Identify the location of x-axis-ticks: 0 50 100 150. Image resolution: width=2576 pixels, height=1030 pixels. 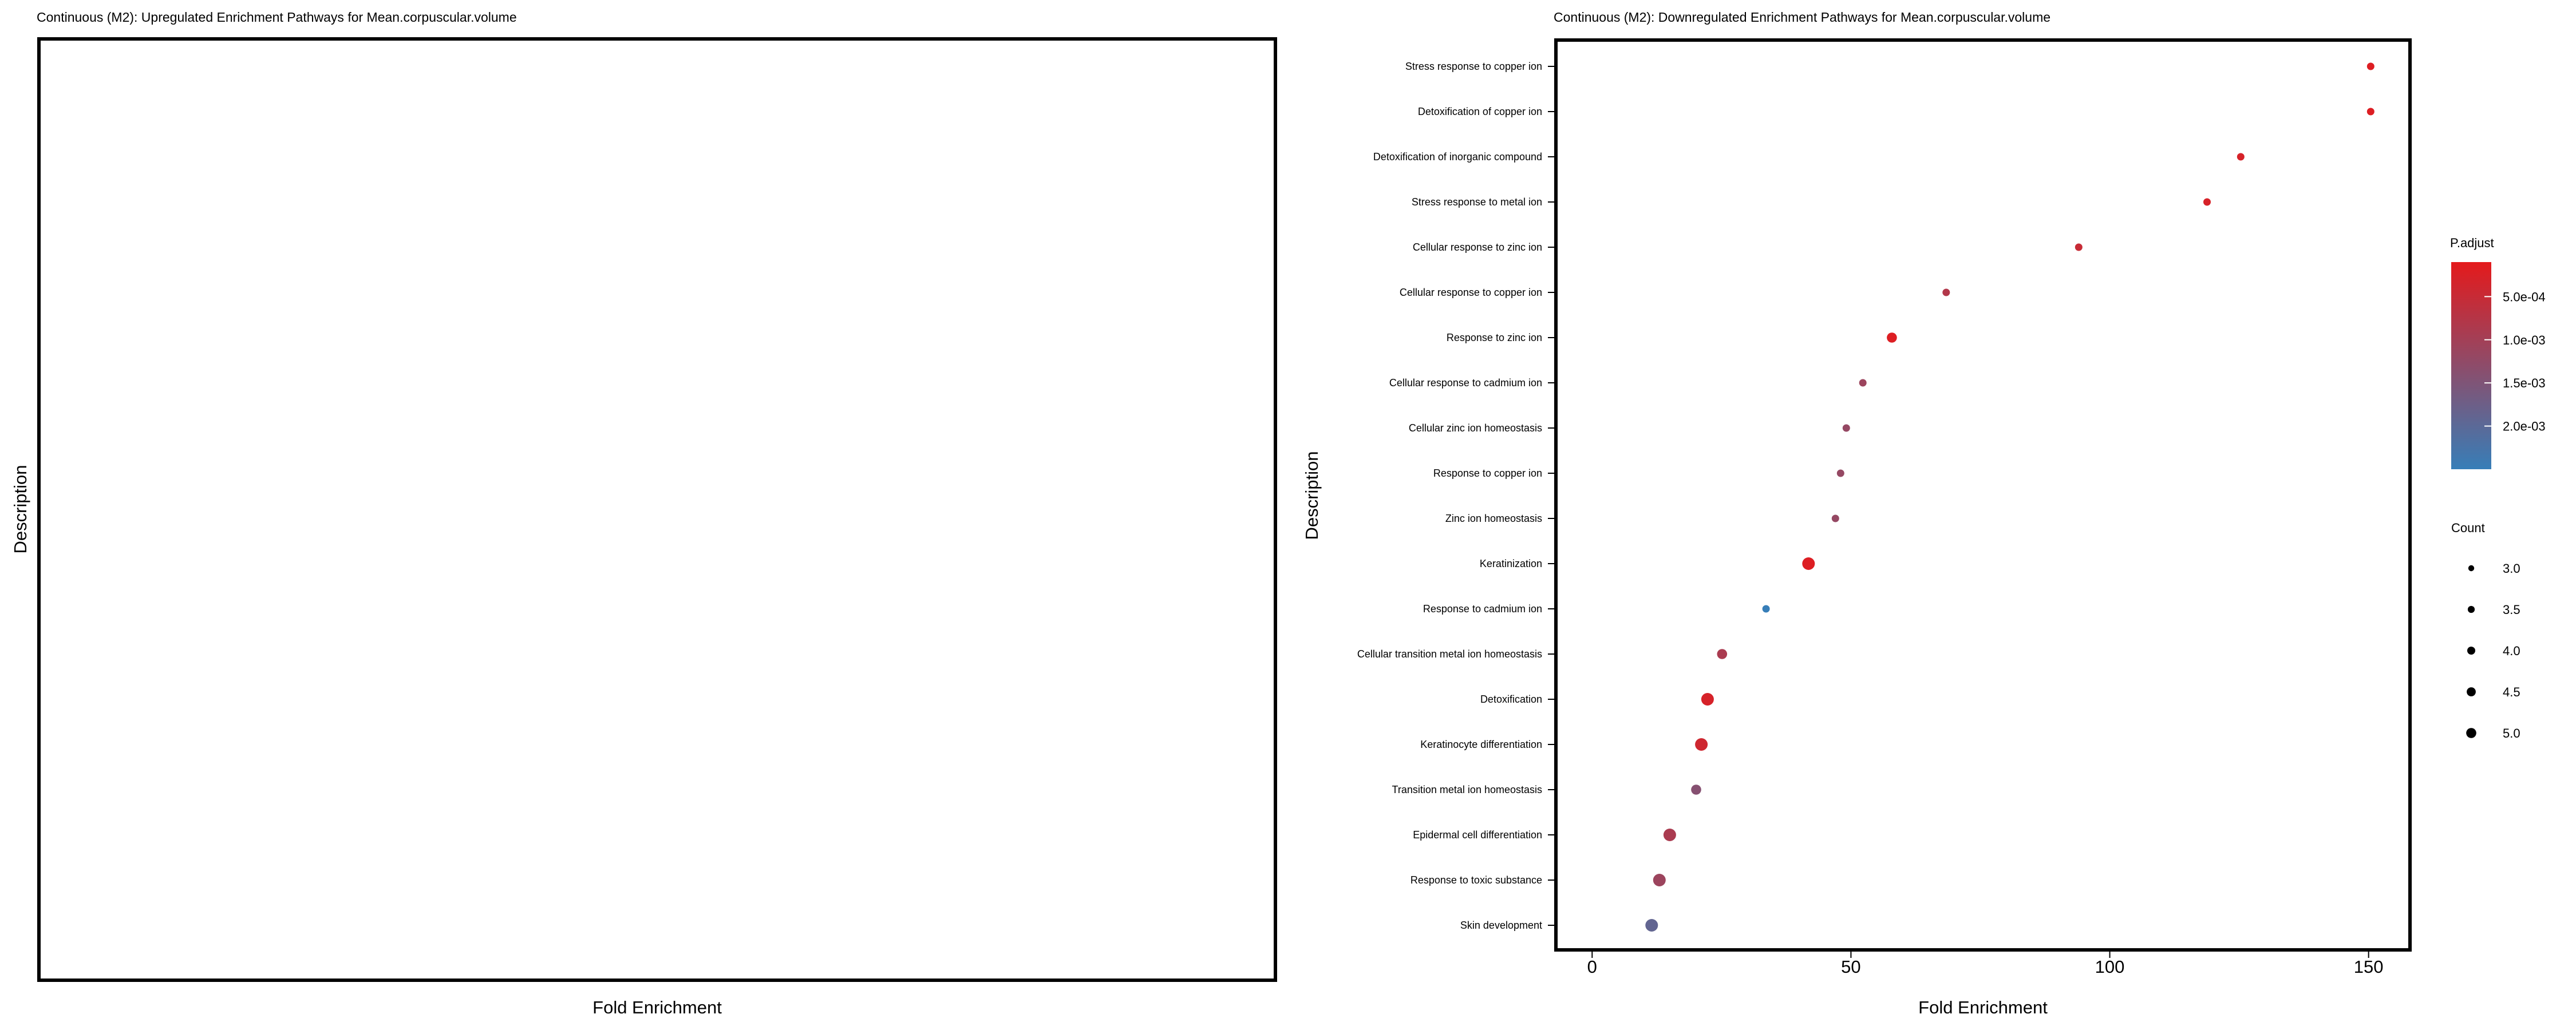
(1985, 964).